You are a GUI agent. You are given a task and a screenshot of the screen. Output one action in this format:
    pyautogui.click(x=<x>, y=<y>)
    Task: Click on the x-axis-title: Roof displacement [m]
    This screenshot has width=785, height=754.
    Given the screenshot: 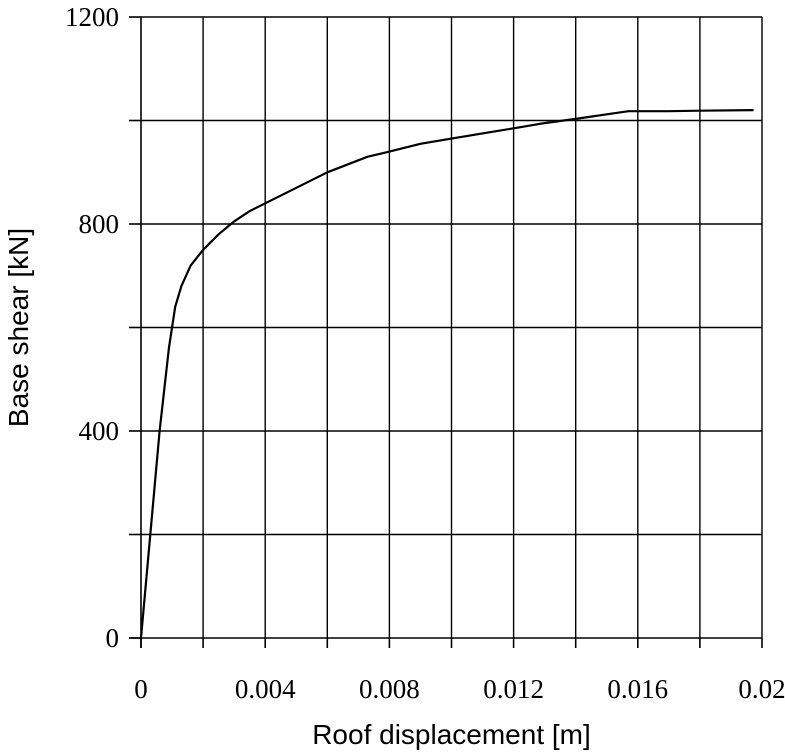 What is the action you would take?
    pyautogui.click(x=451, y=734)
    